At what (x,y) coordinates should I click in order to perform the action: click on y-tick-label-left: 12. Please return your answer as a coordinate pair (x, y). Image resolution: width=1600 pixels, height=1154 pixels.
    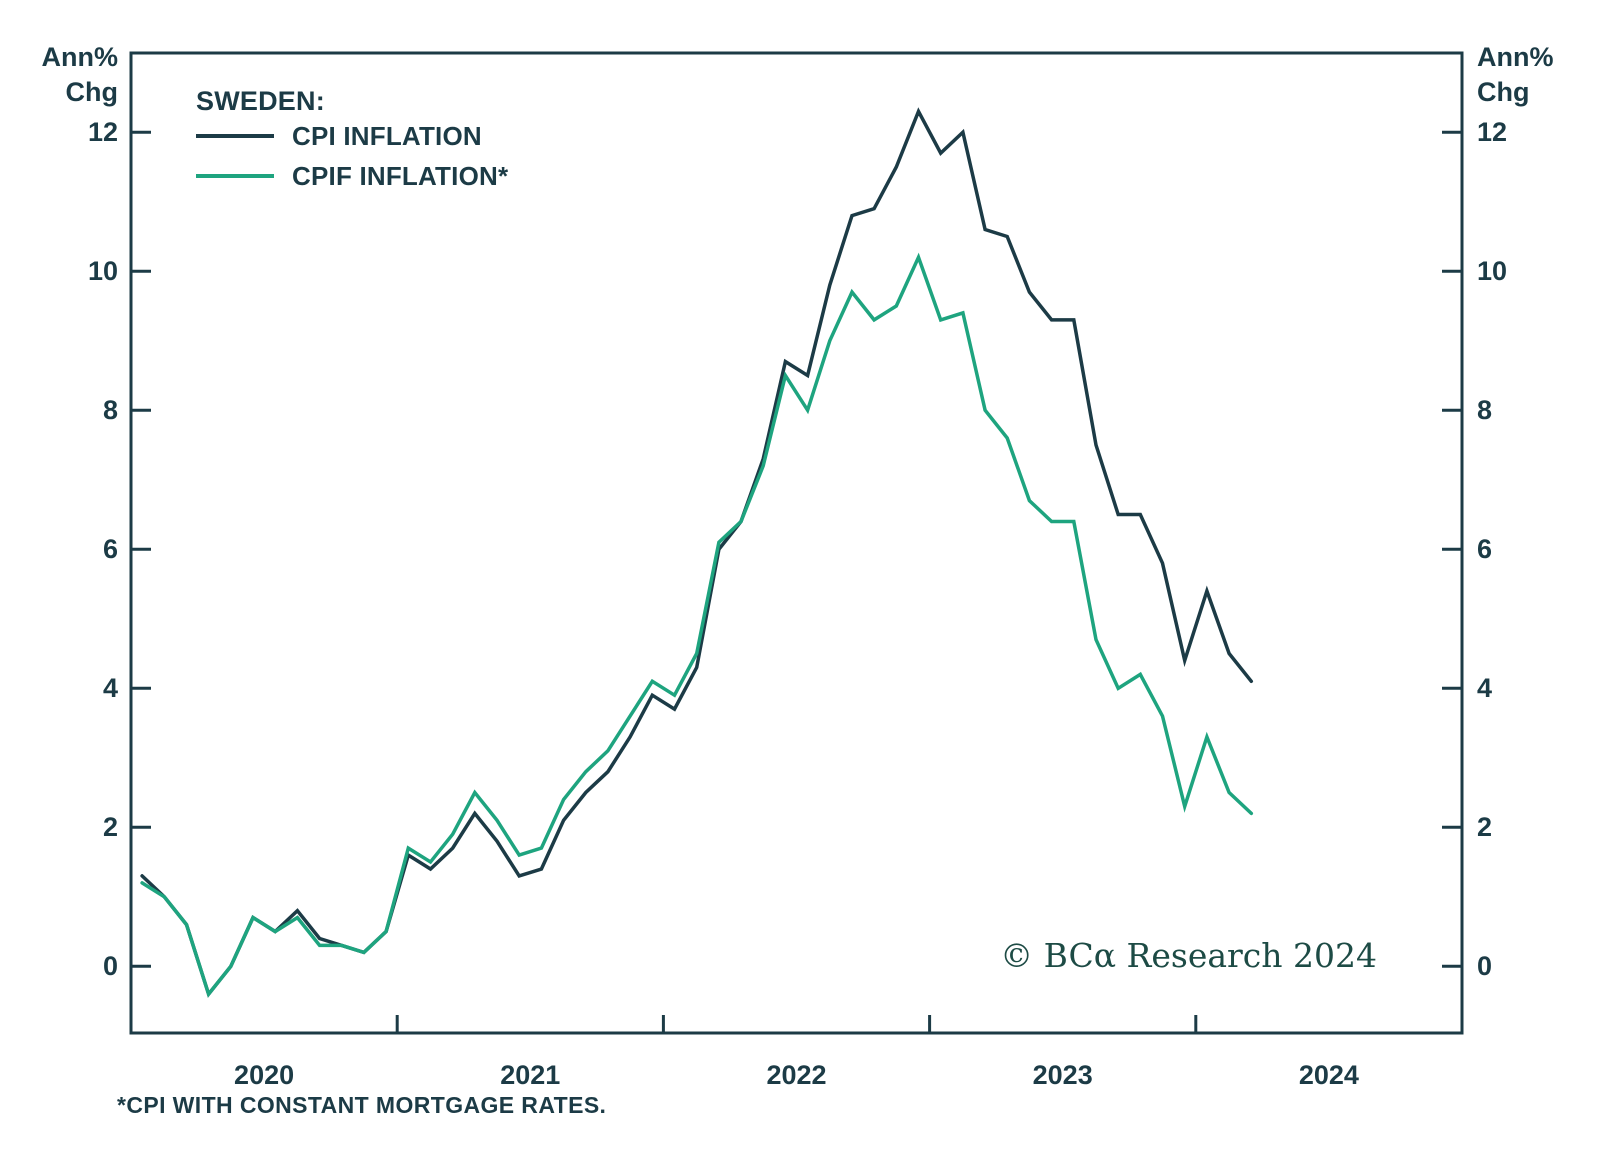
    Looking at the image, I should click on (102, 132).